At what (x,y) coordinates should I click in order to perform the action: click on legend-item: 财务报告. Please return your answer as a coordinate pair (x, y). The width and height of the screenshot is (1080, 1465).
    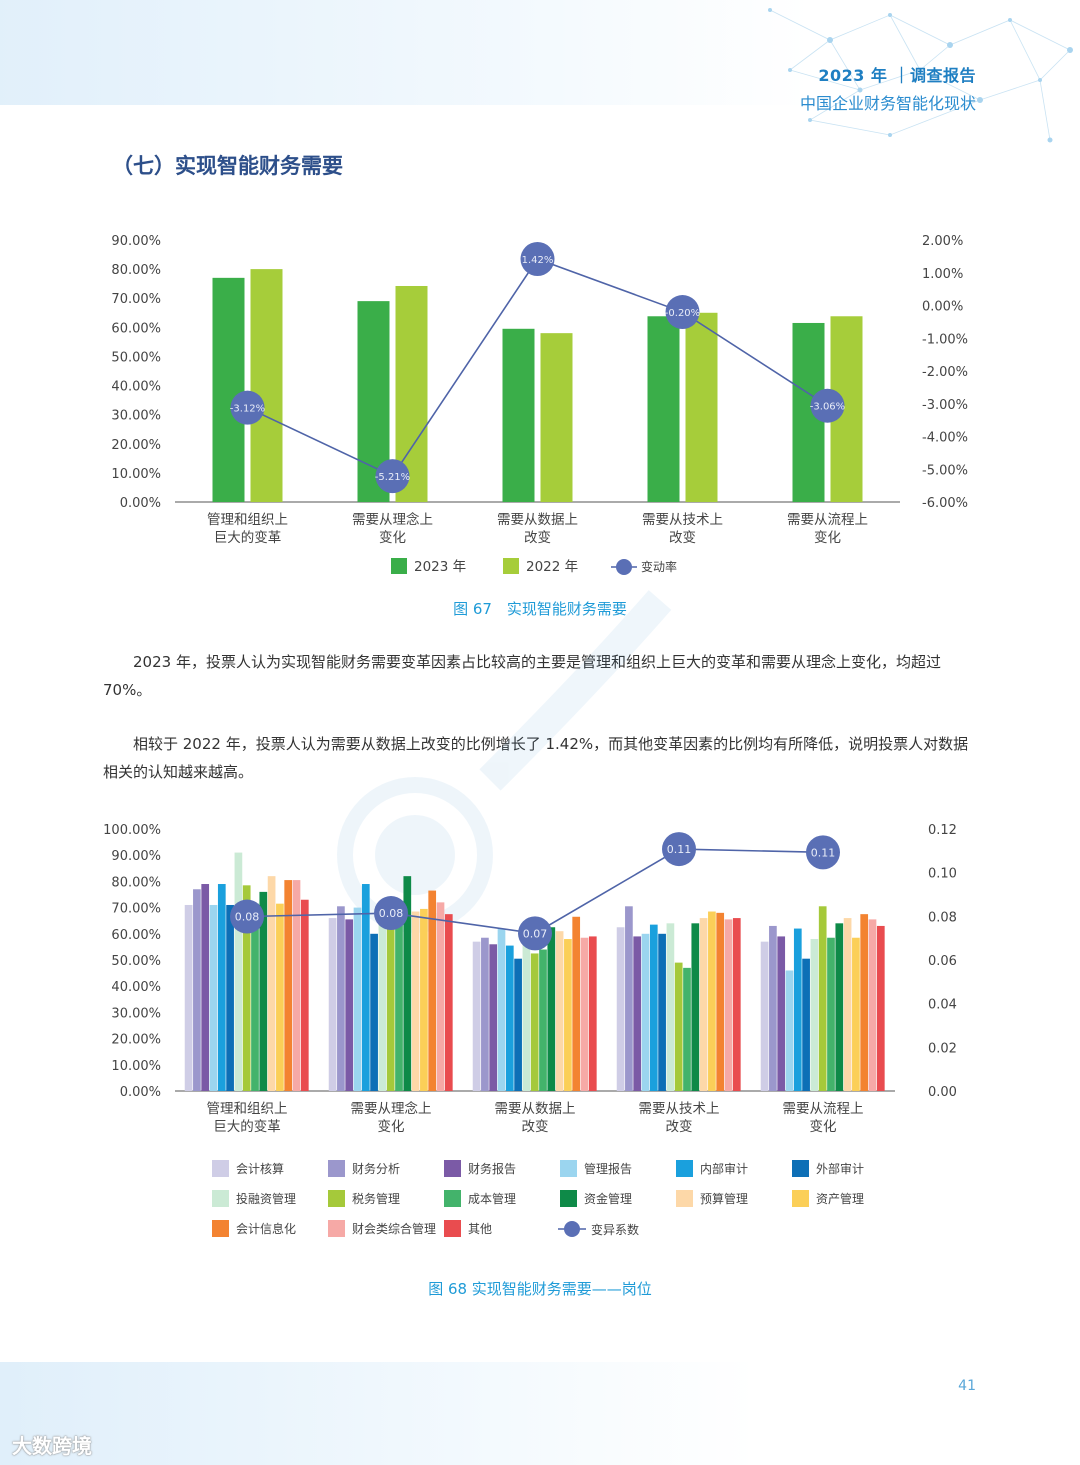
    Looking at the image, I should click on (480, 1168).